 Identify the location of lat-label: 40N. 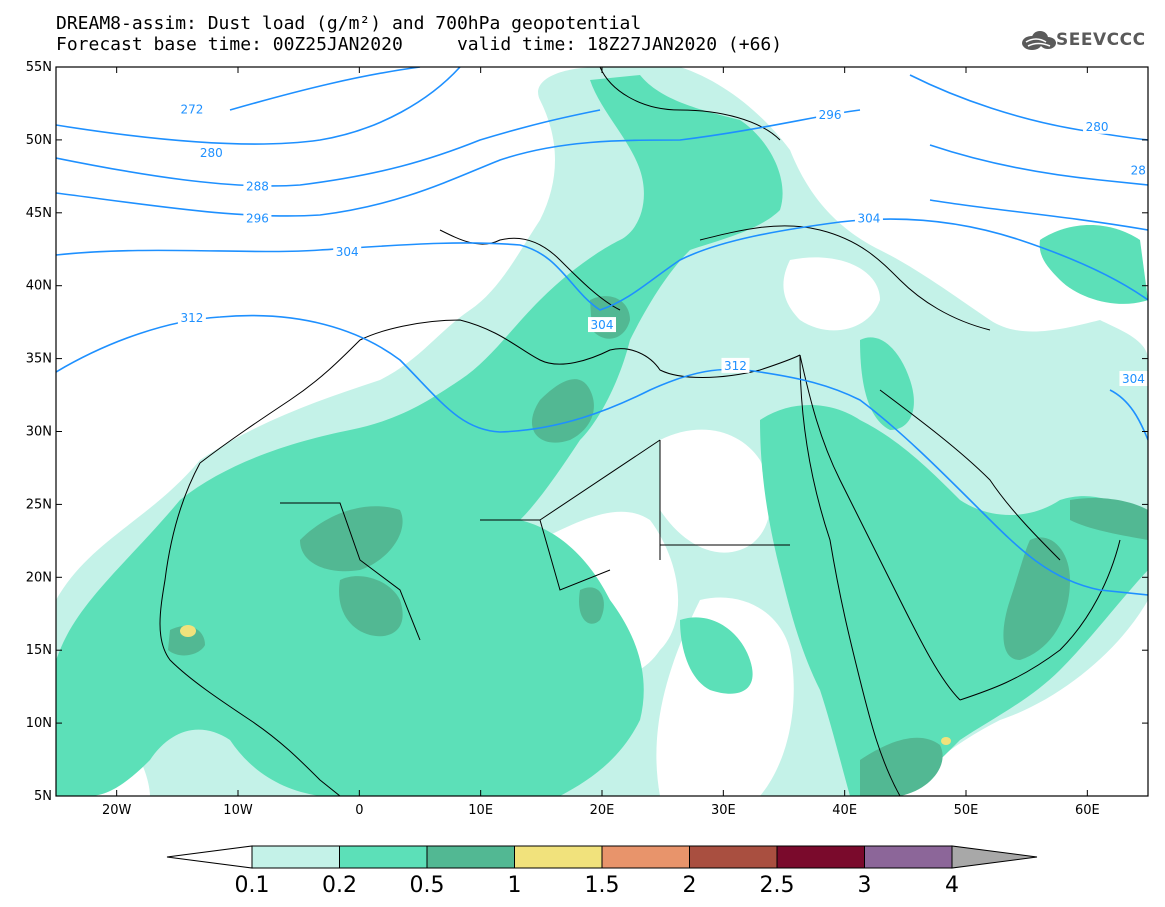
(39, 286).